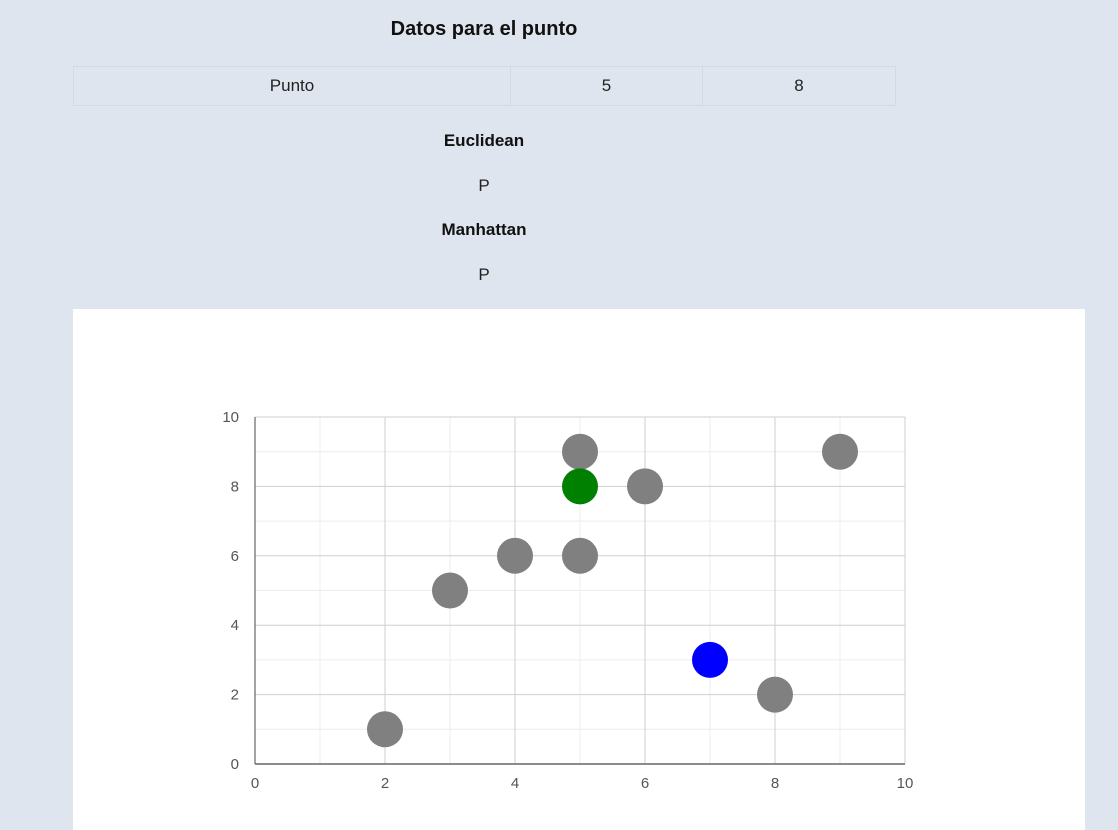 The width and height of the screenshot is (1118, 830). I want to click on table-row: Punto 5 8, so click(484, 86).